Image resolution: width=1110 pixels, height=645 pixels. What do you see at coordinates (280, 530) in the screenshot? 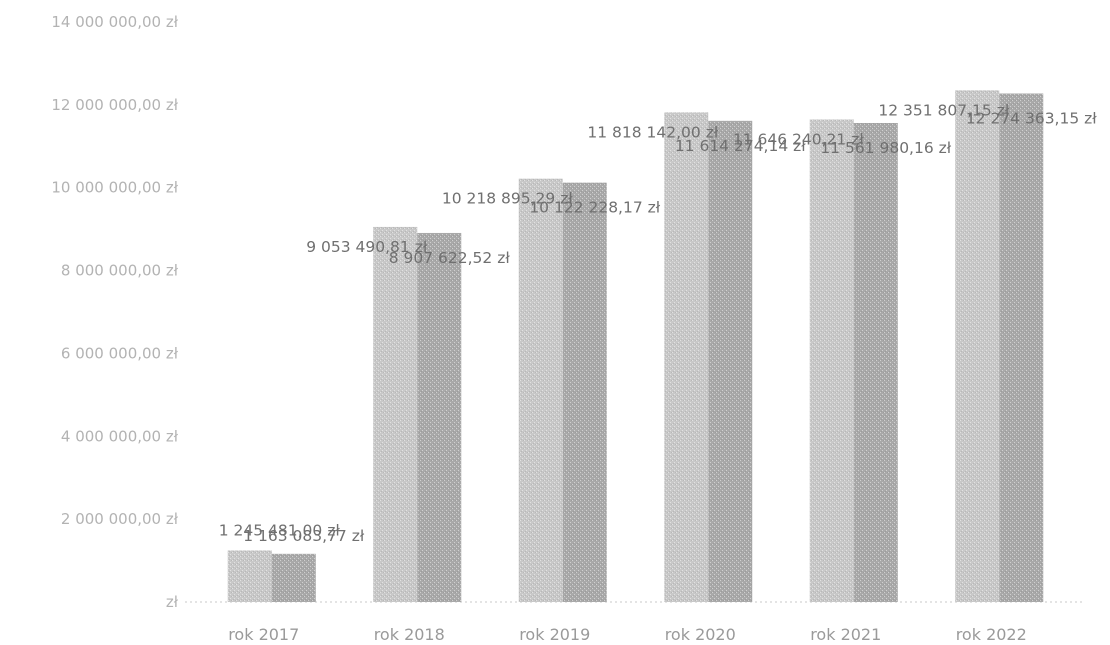
I see `data-label-series1: 1 245 481,00 zł` at bounding box center [280, 530].